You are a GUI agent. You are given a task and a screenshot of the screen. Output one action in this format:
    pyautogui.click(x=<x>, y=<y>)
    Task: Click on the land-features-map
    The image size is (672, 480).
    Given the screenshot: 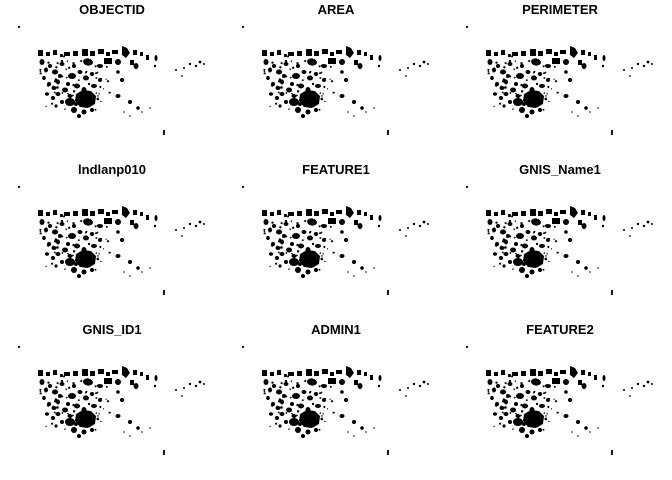 What is the action you would take?
    pyautogui.click(x=335, y=80)
    